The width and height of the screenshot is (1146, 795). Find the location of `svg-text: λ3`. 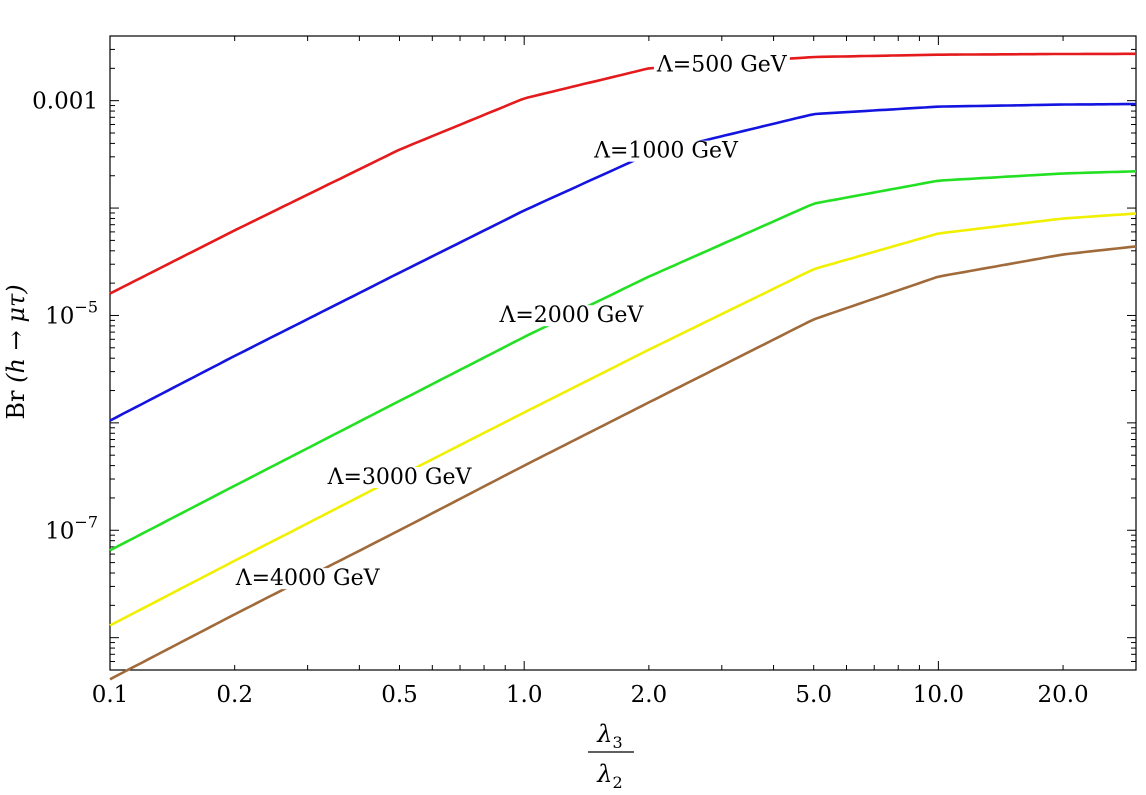

svg-text: λ3 is located at coordinates (609, 736).